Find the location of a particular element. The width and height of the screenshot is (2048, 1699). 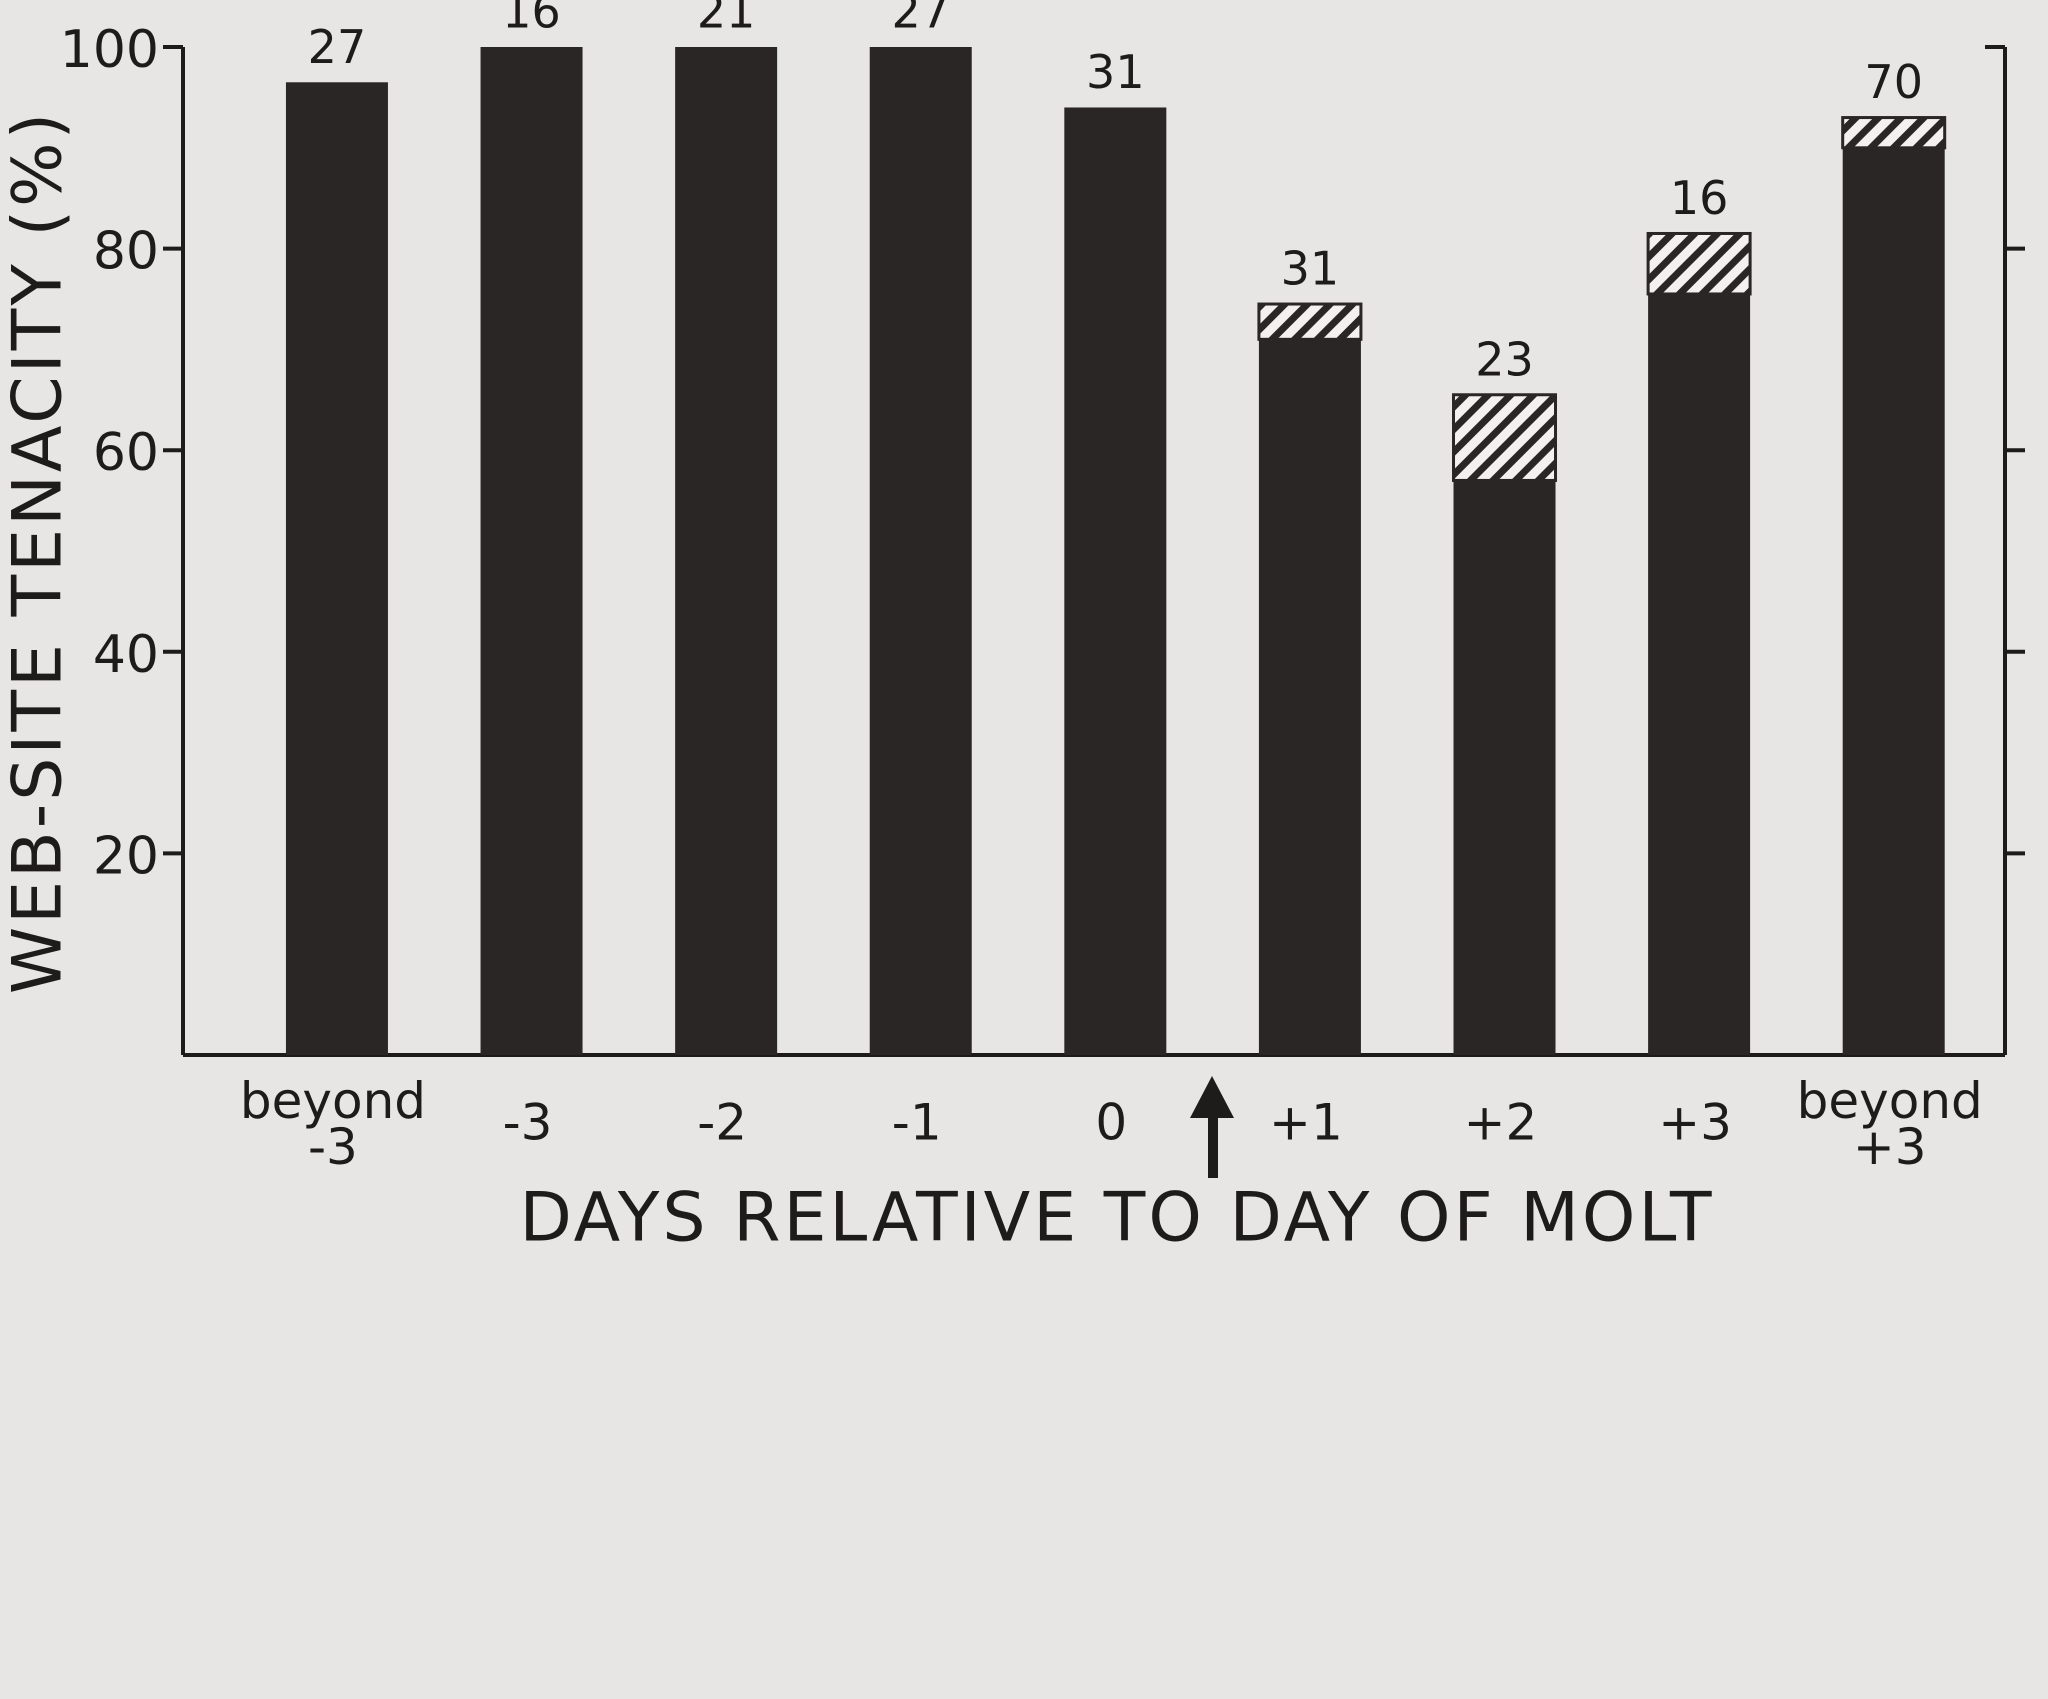

x-axis-title: DAYS RELATIVE TO DAY OF MOLT is located at coordinates (1116, 1218).